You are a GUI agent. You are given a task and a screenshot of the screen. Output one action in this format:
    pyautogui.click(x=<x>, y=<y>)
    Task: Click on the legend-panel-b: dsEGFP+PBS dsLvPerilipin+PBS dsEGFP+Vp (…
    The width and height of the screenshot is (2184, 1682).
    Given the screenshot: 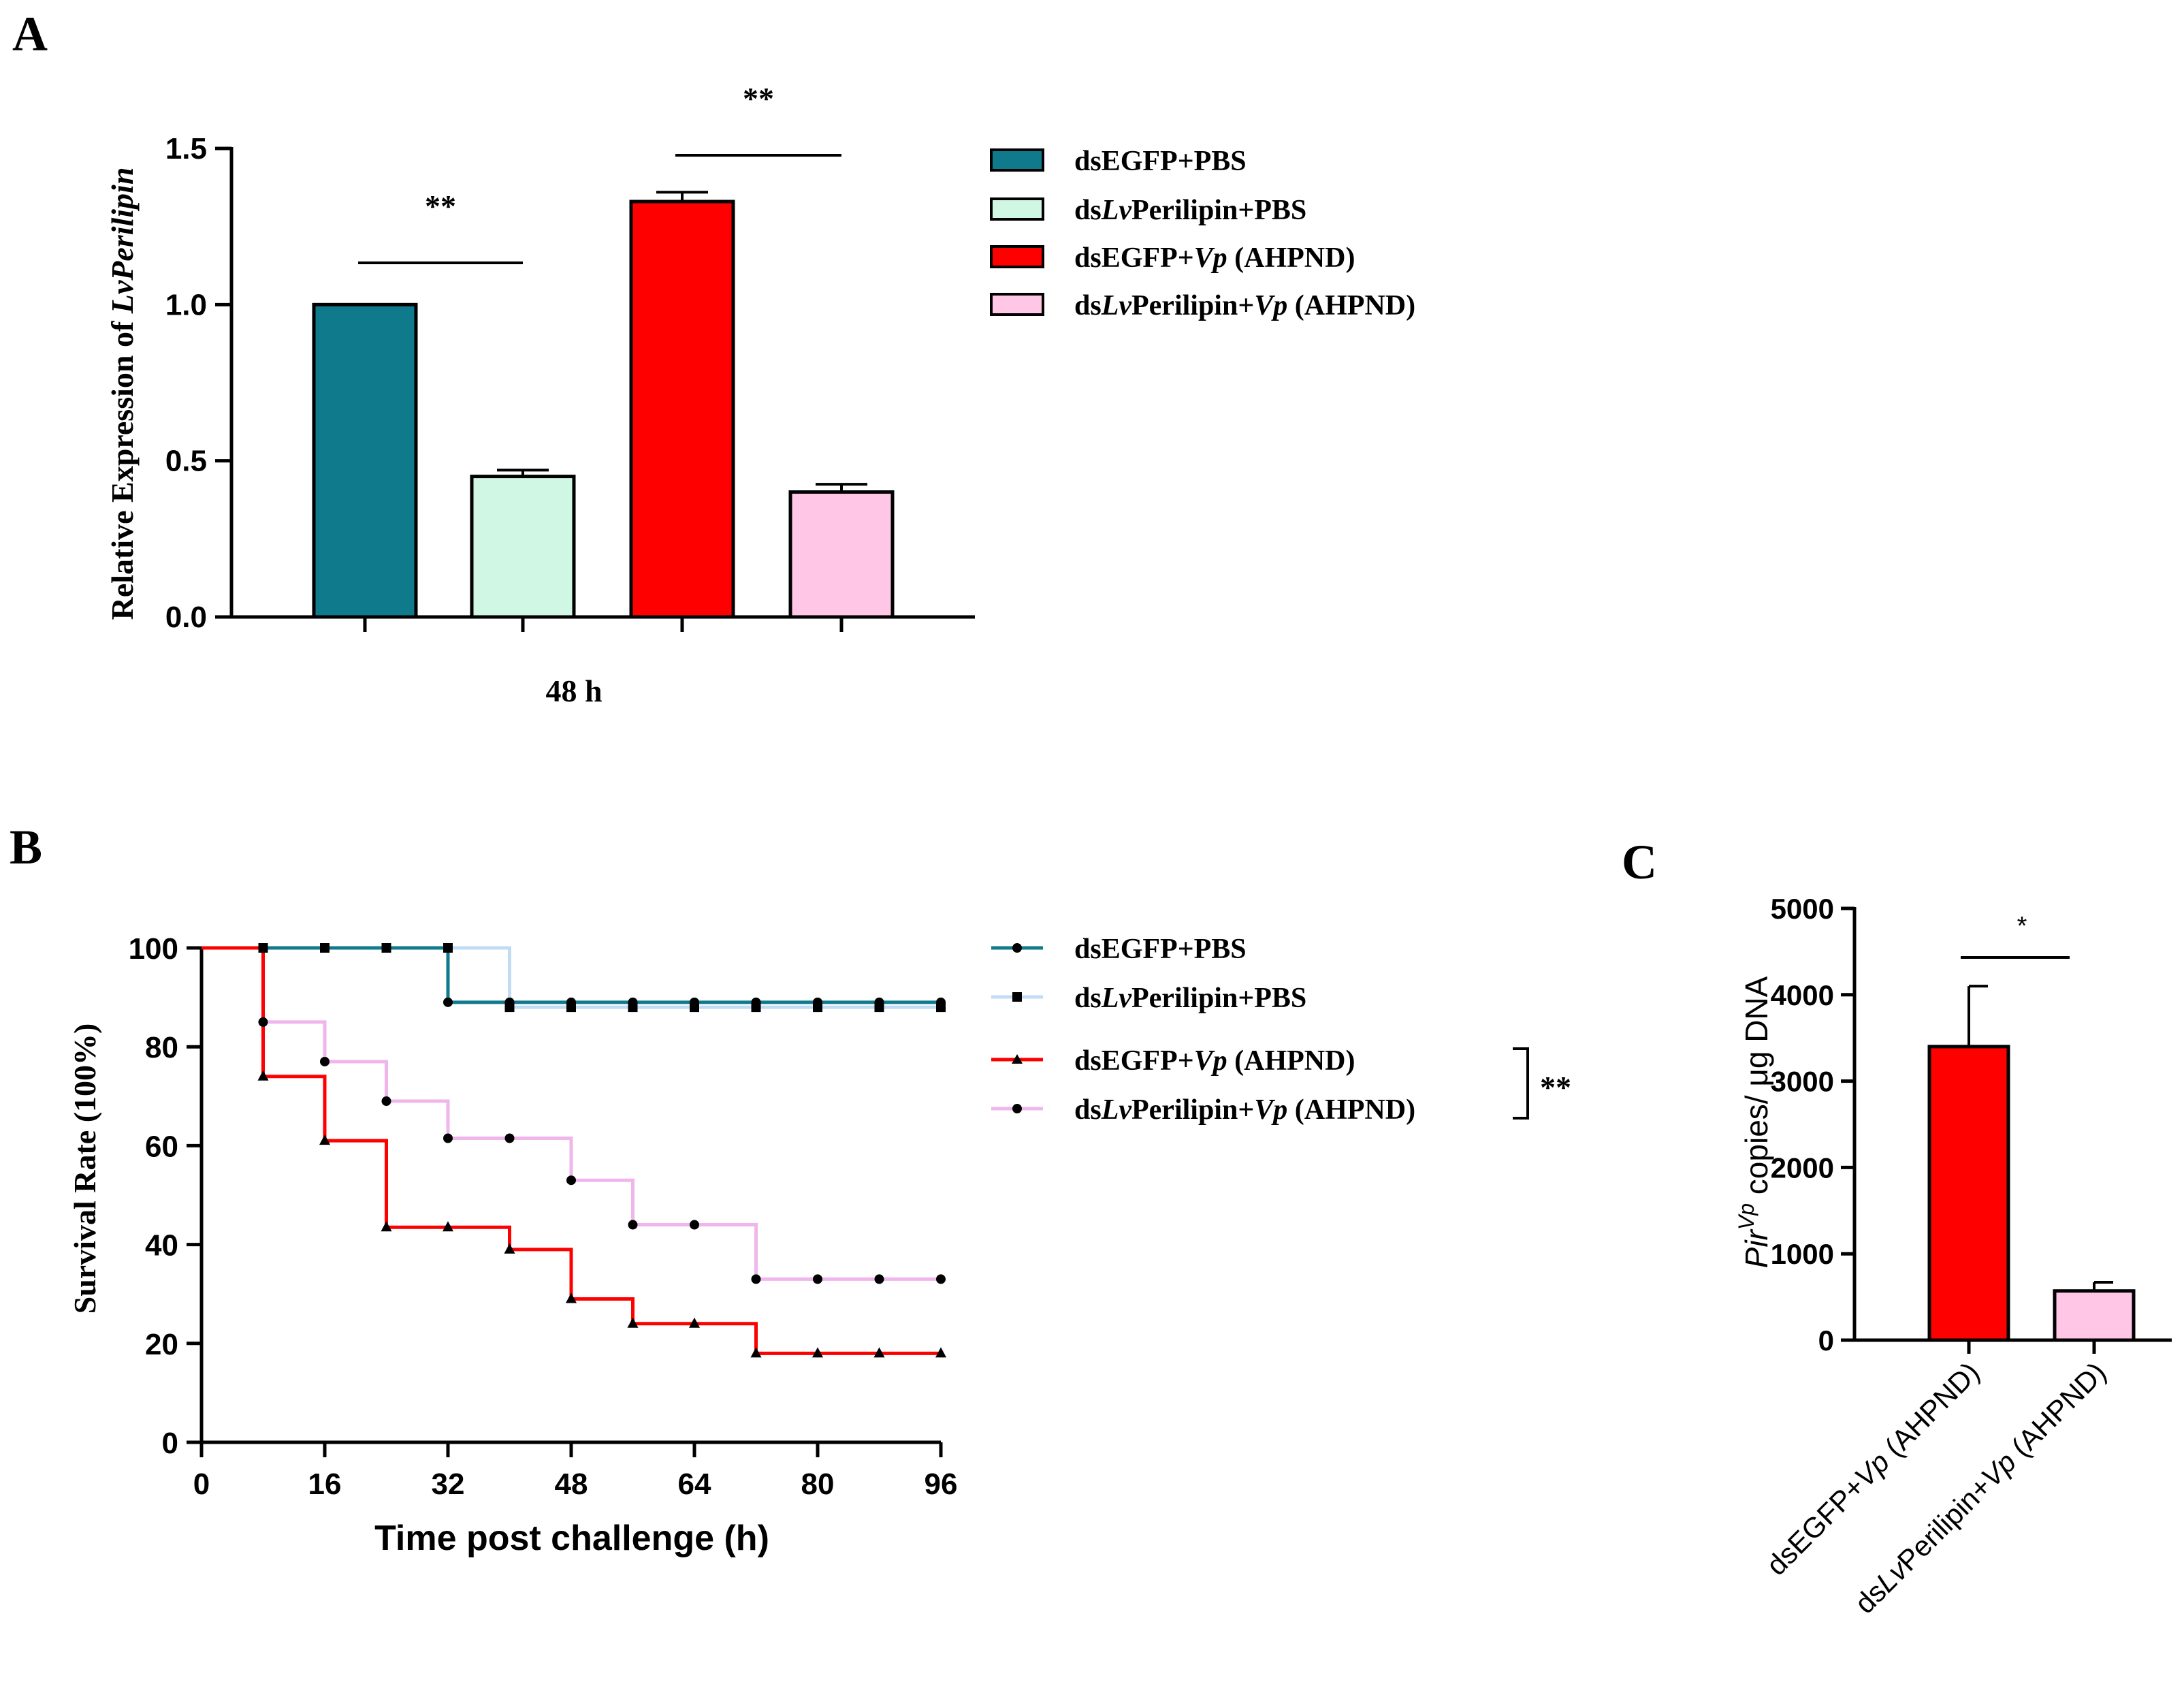 What is the action you would take?
    pyautogui.click(x=1281, y=1030)
    